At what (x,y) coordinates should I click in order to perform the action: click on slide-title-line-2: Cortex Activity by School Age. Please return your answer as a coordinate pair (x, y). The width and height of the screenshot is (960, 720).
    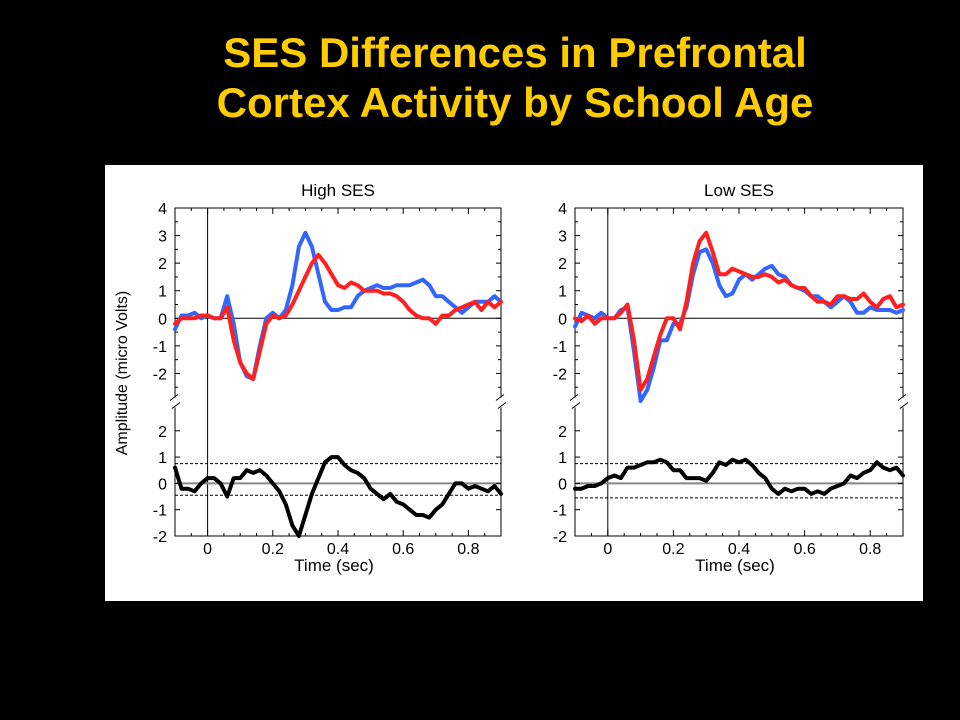
    Looking at the image, I should click on (515, 102).